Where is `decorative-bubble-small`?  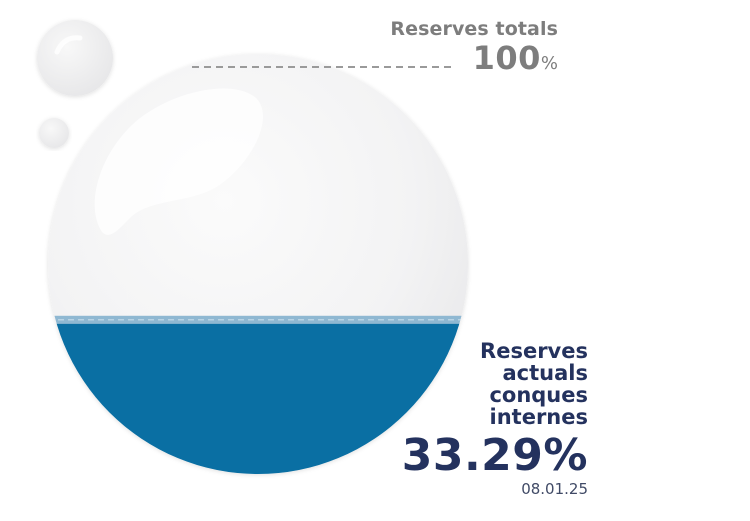
decorative-bubble-small is located at coordinates (54, 133).